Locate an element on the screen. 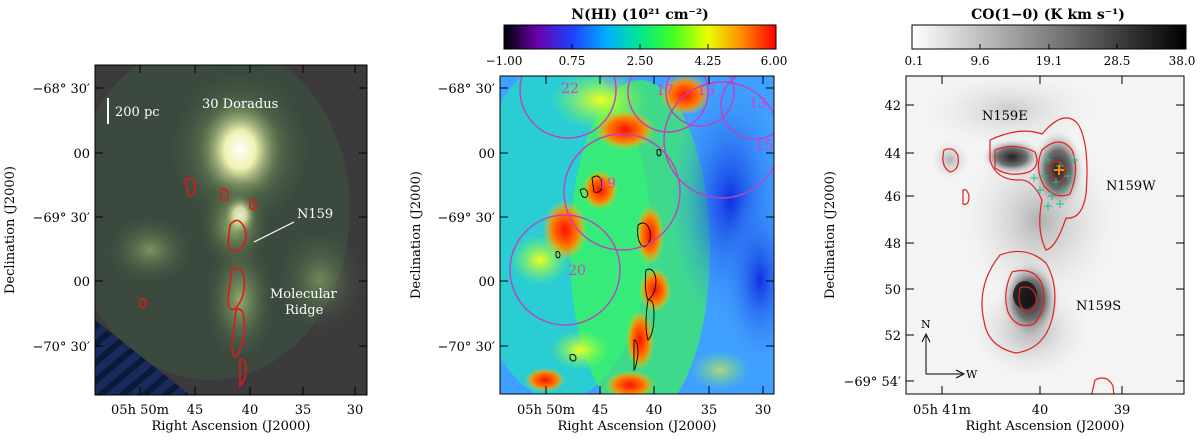 Image resolution: width=1200 pixels, height=440 pixels. colorbar-tick-labels: 0.1 9.6 19.1 28.5 38.0 is located at coordinates (1049, 61).